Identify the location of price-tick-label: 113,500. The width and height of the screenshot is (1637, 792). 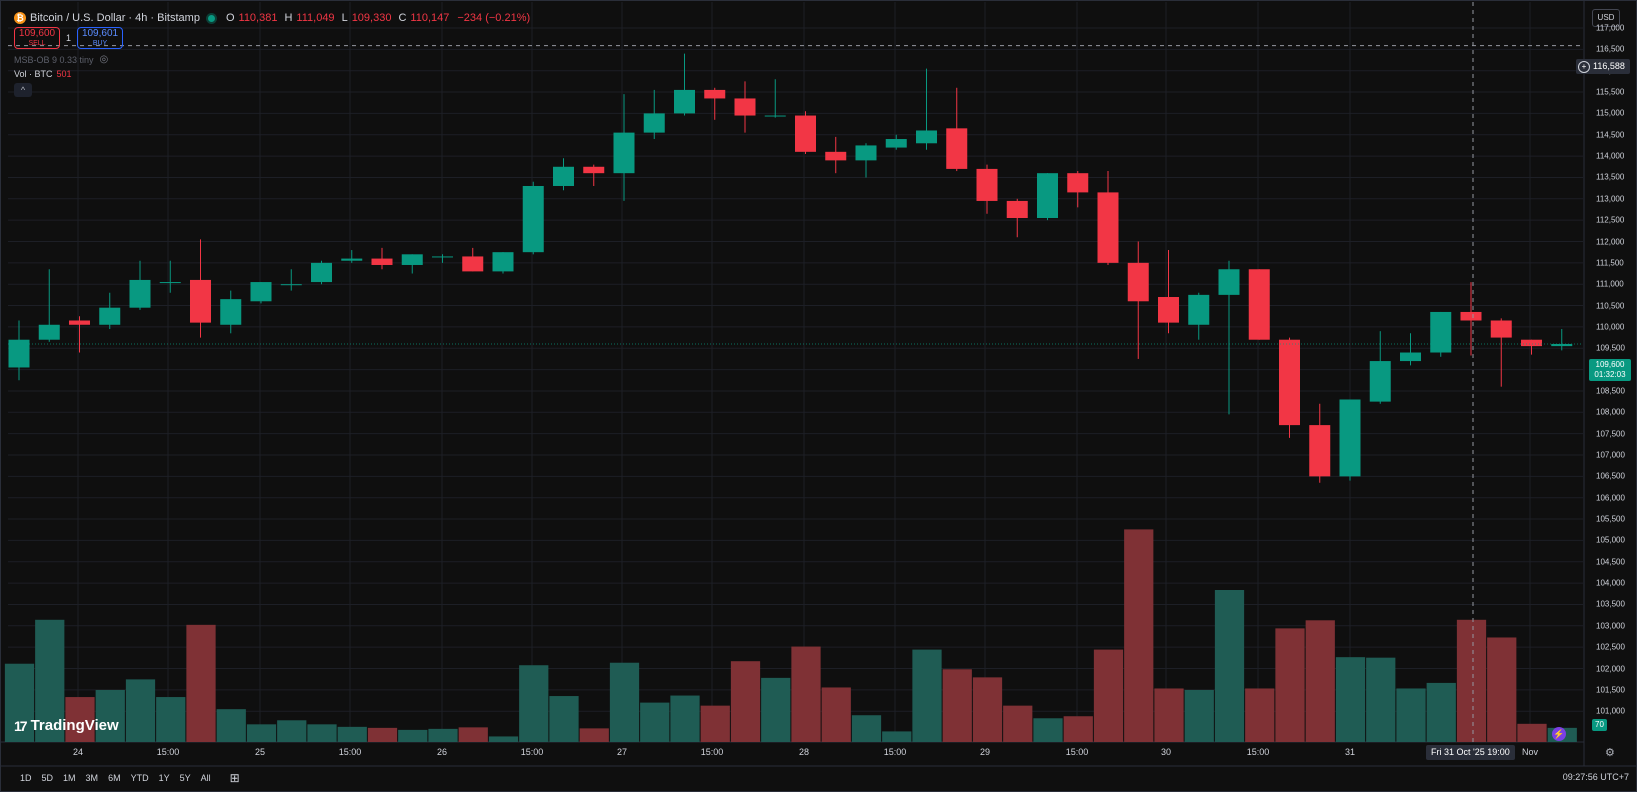
(1610, 177).